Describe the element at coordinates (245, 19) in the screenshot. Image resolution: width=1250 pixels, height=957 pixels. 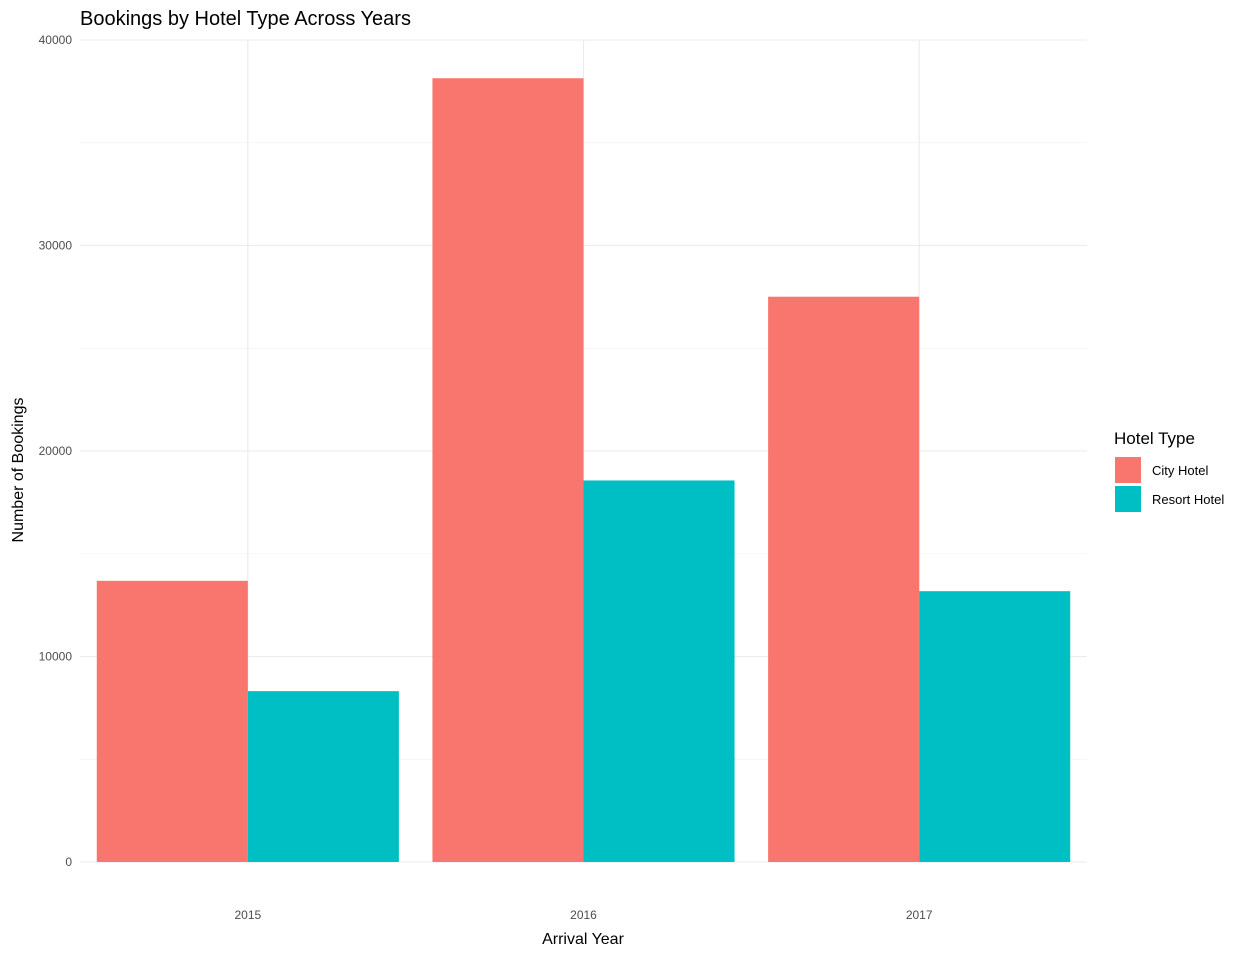
I see `chart-title: Bookings by Hotel Type Across Years` at that location.